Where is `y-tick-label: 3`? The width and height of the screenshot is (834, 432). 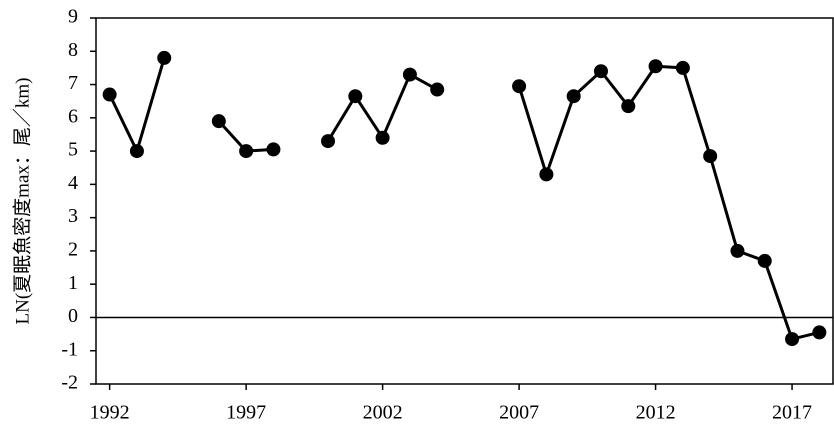
y-tick-label: 3 is located at coordinates (73, 216).